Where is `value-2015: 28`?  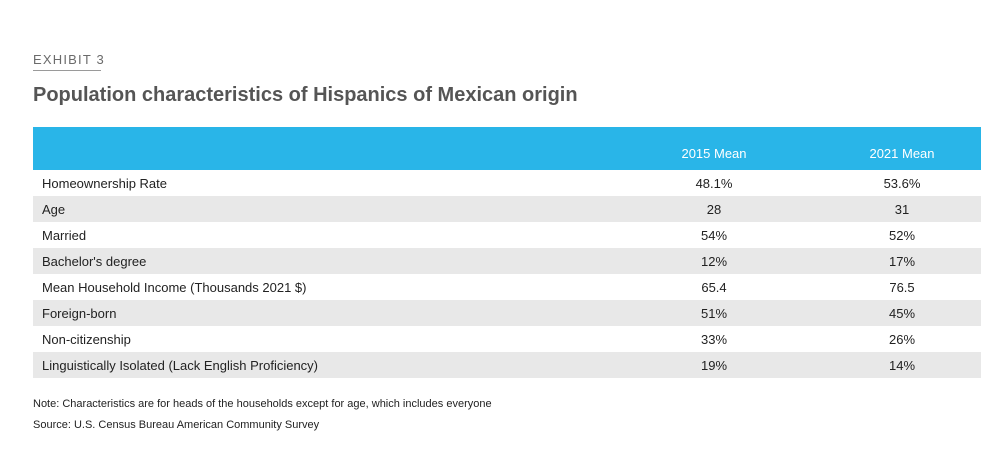 value-2015: 28 is located at coordinates (714, 209).